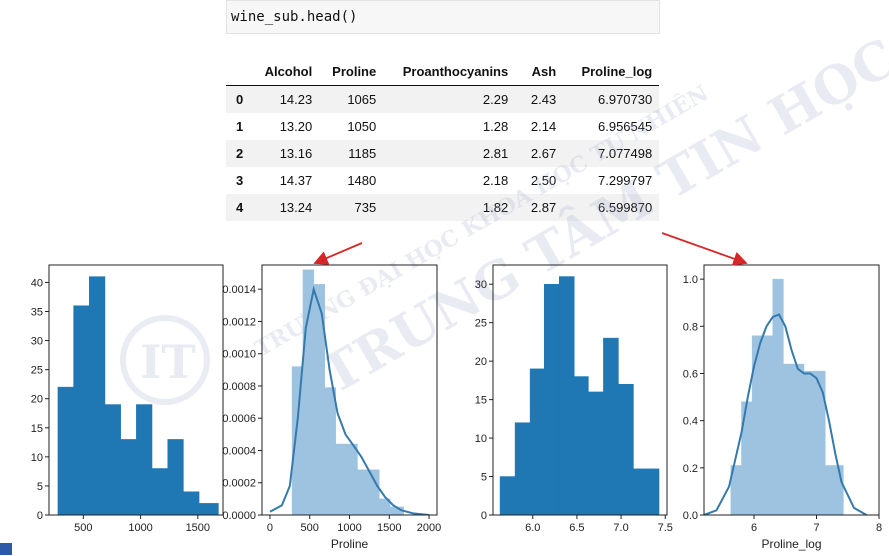 Image resolution: width=889 pixels, height=556 pixels. What do you see at coordinates (270, 528) in the screenshot?
I see `x-tick-label: 0` at bounding box center [270, 528].